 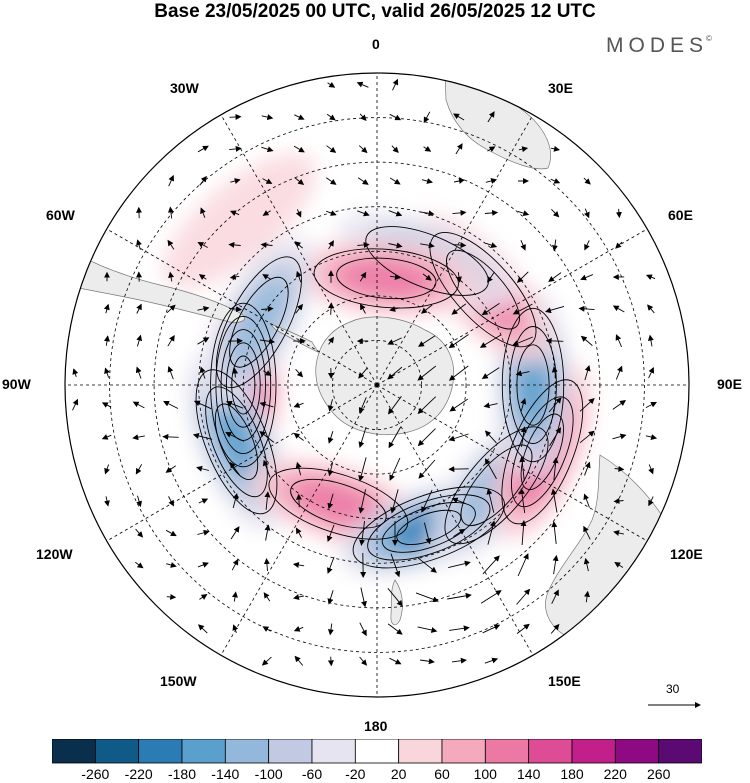 I want to click on colorbar-tick-label: -180, so click(x=182, y=774).